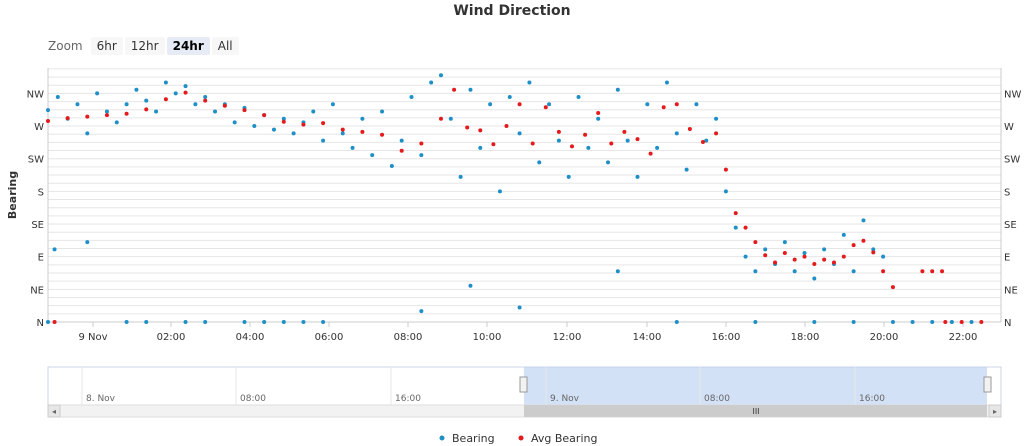  What do you see at coordinates (65, 46) in the screenshot?
I see `zoom-label: Zoom` at bounding box center [65, 46].